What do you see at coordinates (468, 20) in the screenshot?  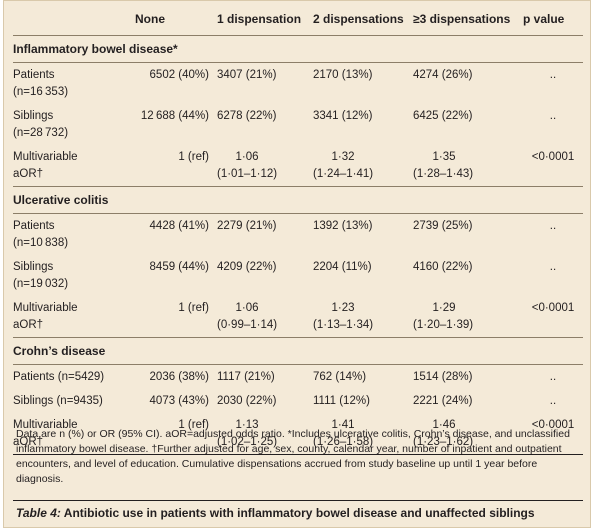 I see `header-3plus-dispensations: ≥3 dispensations` at bounding box center [468, 20].